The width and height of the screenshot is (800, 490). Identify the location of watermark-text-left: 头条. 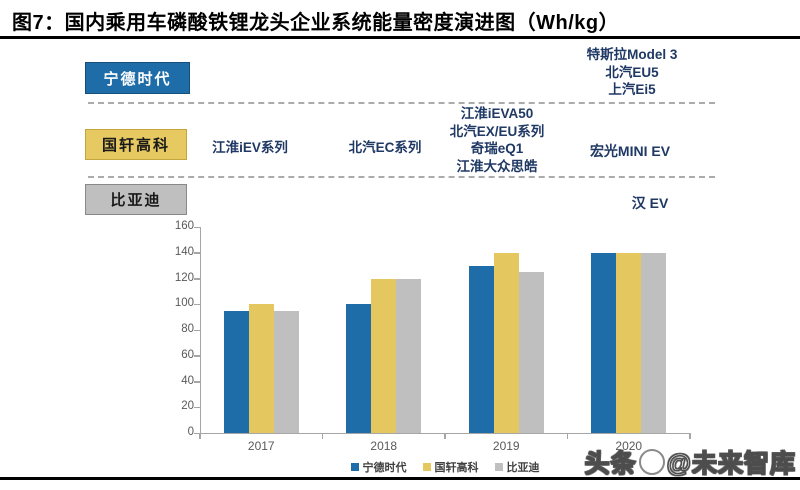
(610, 463).